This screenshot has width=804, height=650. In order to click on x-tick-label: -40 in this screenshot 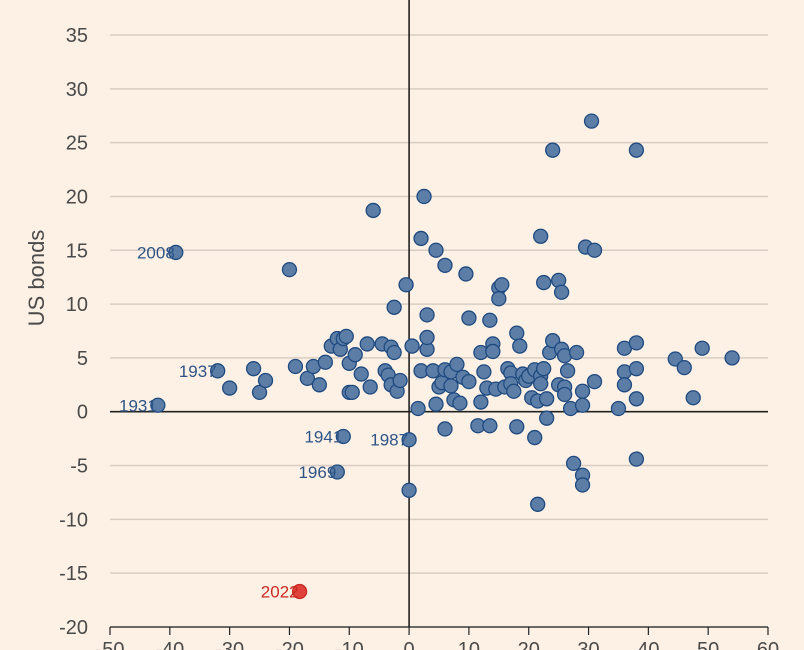, I will do `click(169, 644)`.